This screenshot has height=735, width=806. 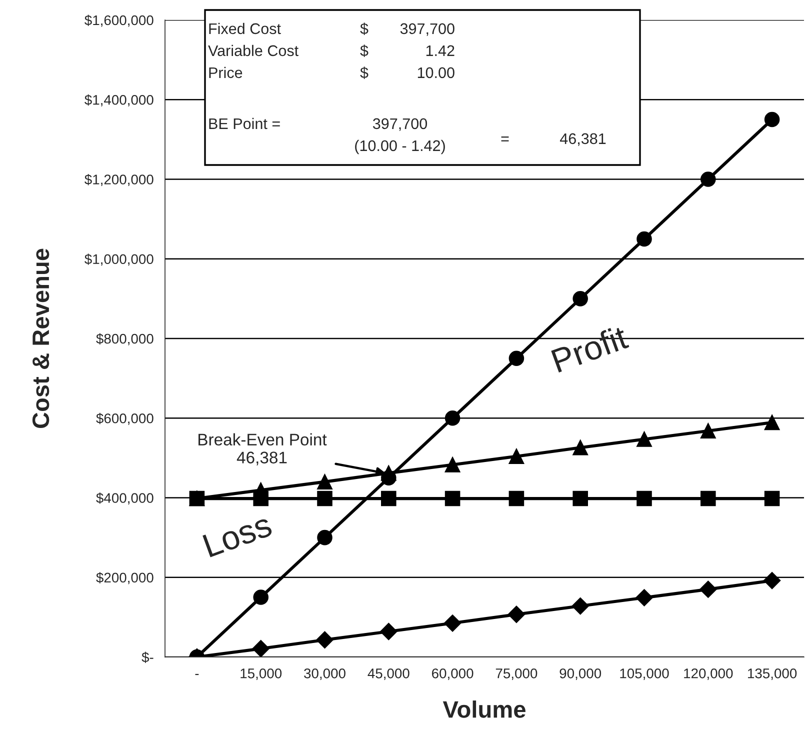 I want to click on x-tick-label: 45,000, so click(x=389, y=674).